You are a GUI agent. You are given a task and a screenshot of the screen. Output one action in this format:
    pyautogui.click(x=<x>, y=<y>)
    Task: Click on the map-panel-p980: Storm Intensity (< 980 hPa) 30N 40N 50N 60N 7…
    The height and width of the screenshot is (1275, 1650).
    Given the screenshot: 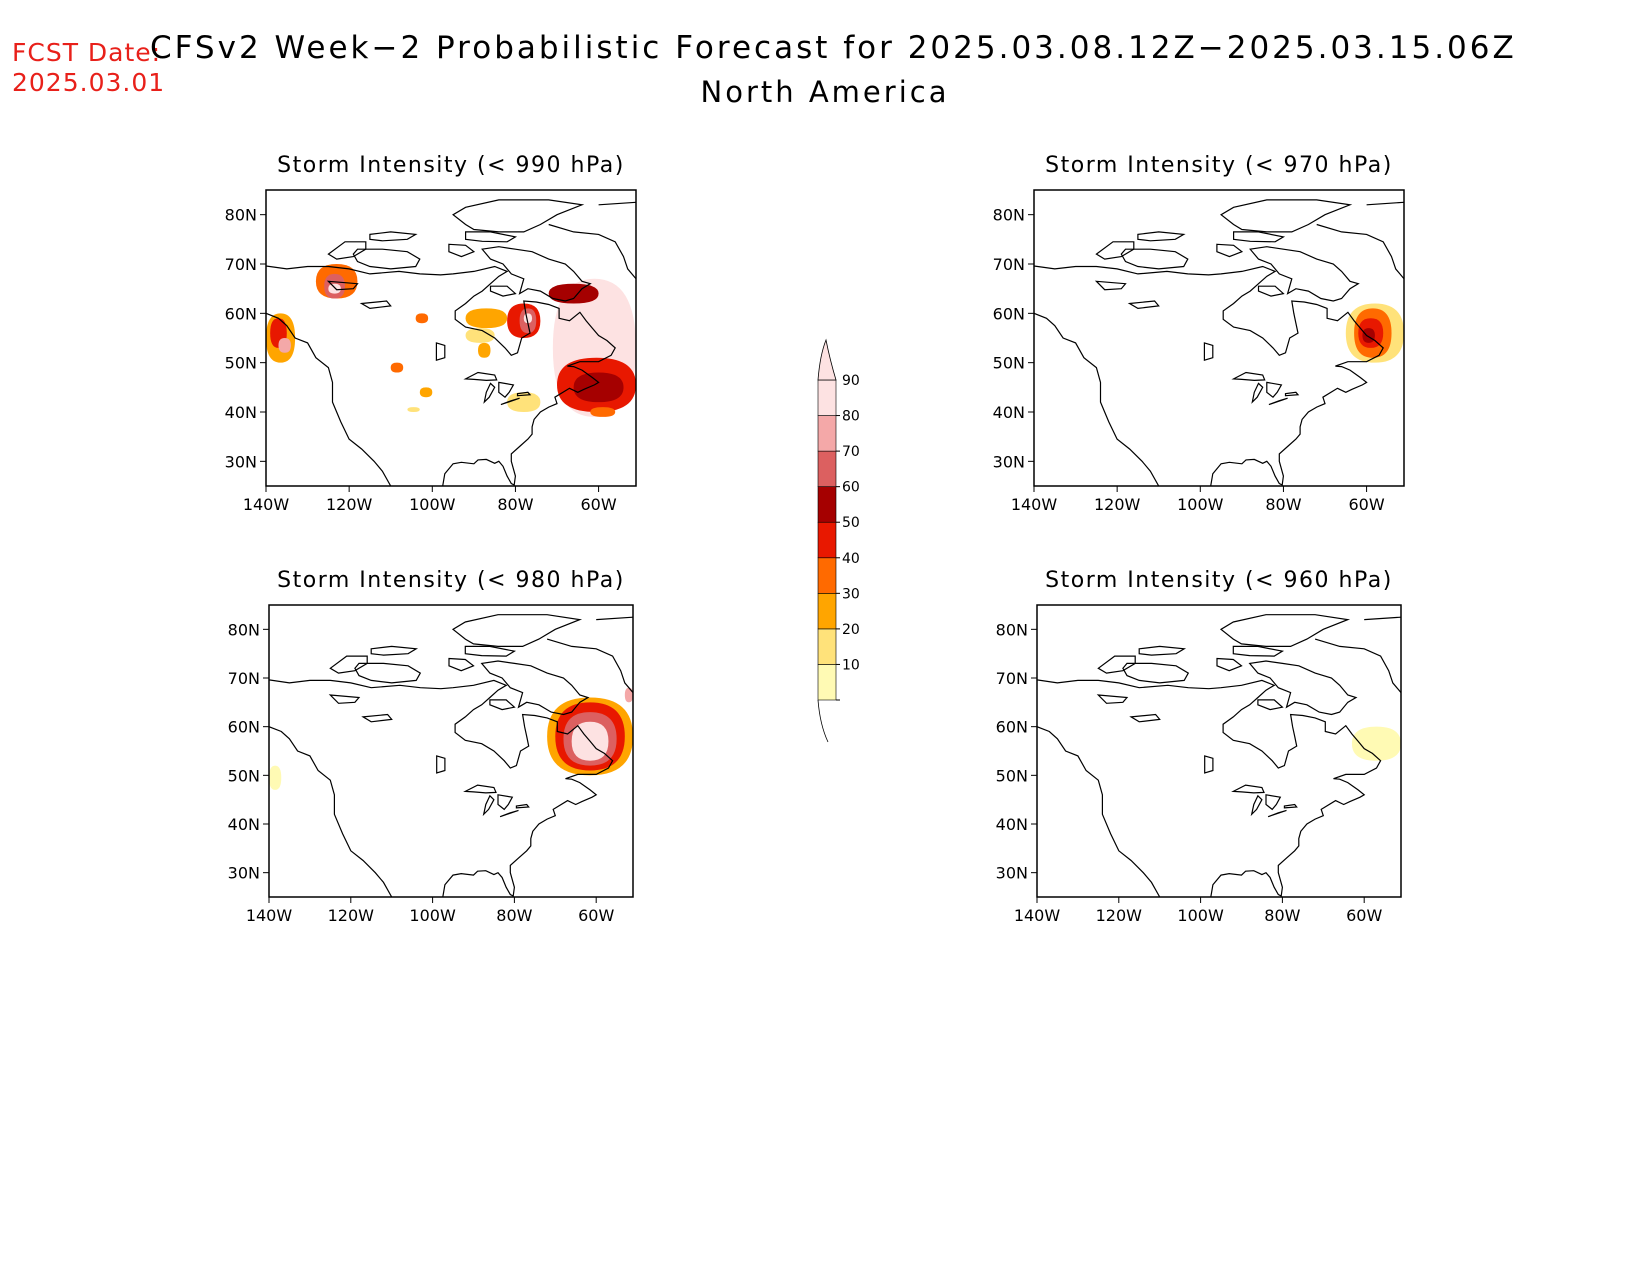 What is the action you would take?
    pyautogui.click(x=431, y=746)
    